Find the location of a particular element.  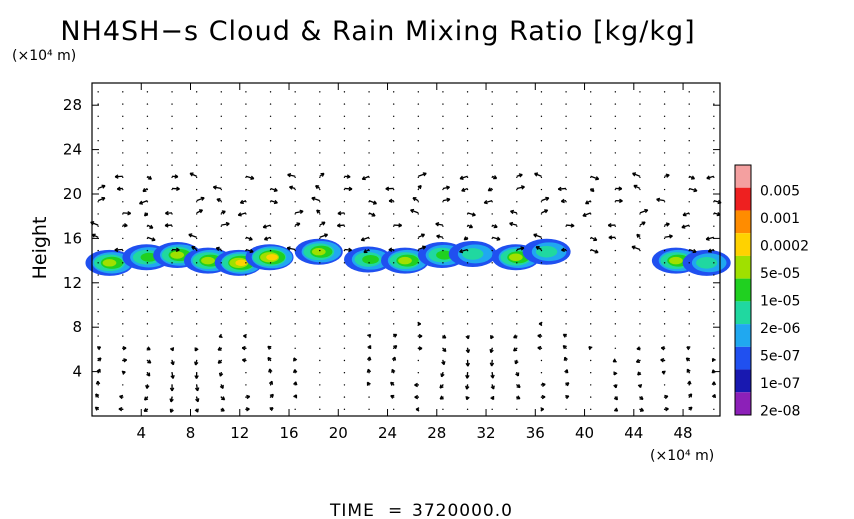

cloud-cell is located at coordinates (405, 260).